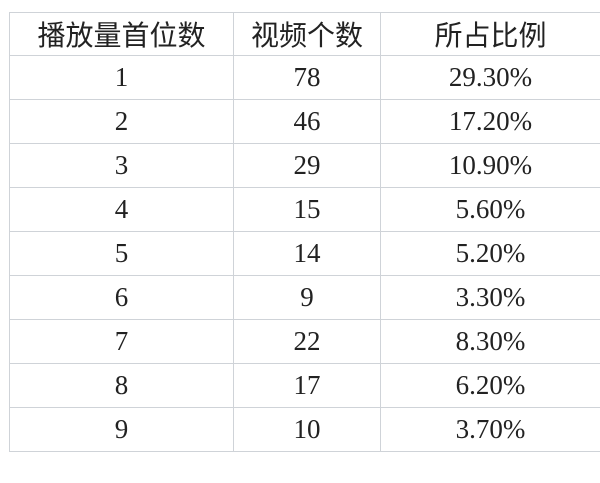 Image resolution: width=600 pixels, height=483 pixels. I want to click on cell-video-count: 29, so click(307, 165).